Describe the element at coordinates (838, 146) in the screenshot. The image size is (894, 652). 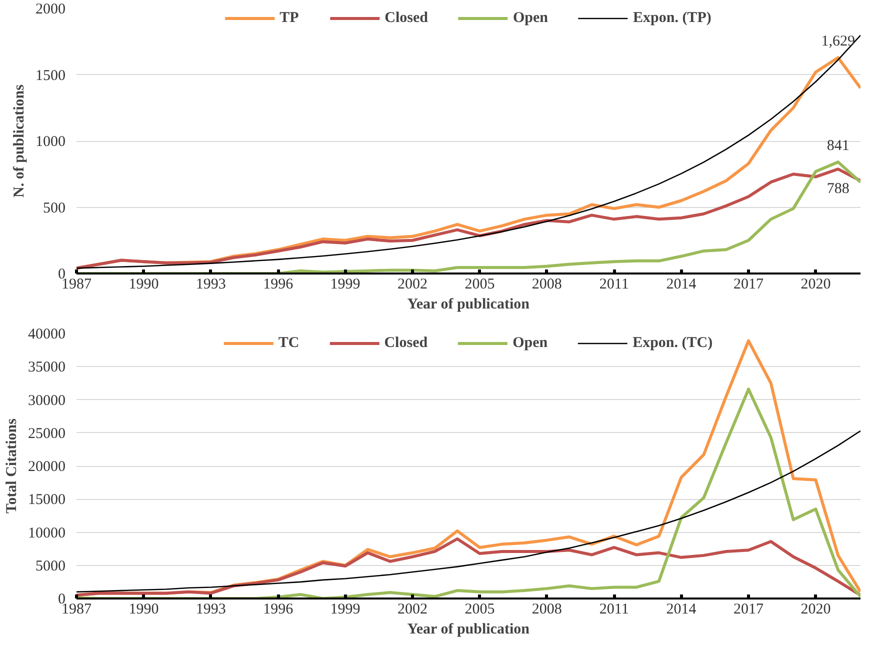
I see `data-label: 841` at that location.